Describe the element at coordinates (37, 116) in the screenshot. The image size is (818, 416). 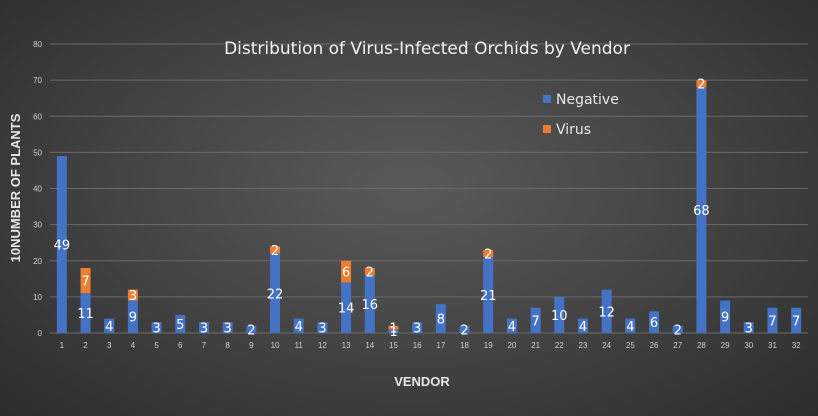
I see `y-tick-label: 60` at that location.